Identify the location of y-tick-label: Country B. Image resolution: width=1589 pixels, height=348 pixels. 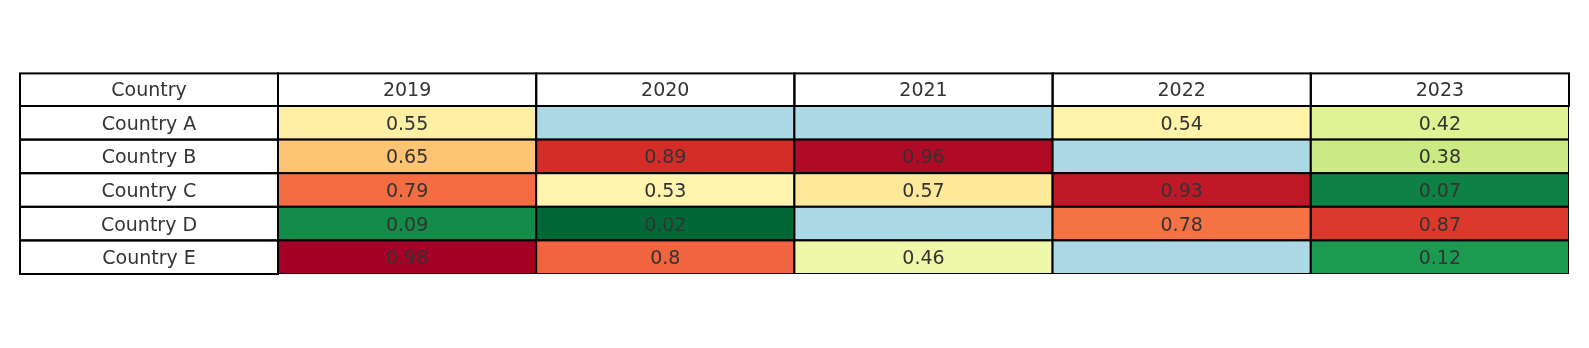
(149, 156).